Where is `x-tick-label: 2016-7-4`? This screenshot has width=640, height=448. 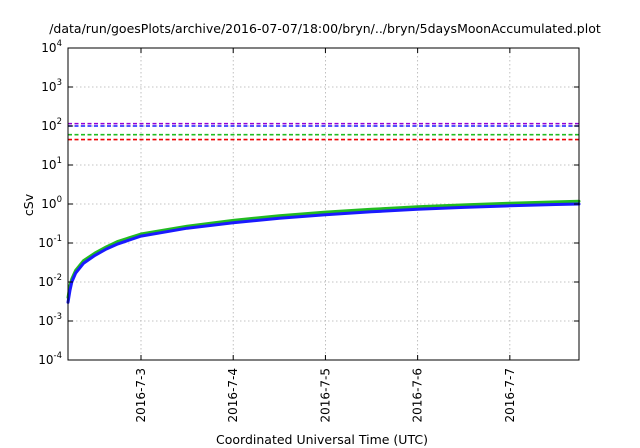 x-tick-label: 2016-7-4 is located at coordinates (233, 395).